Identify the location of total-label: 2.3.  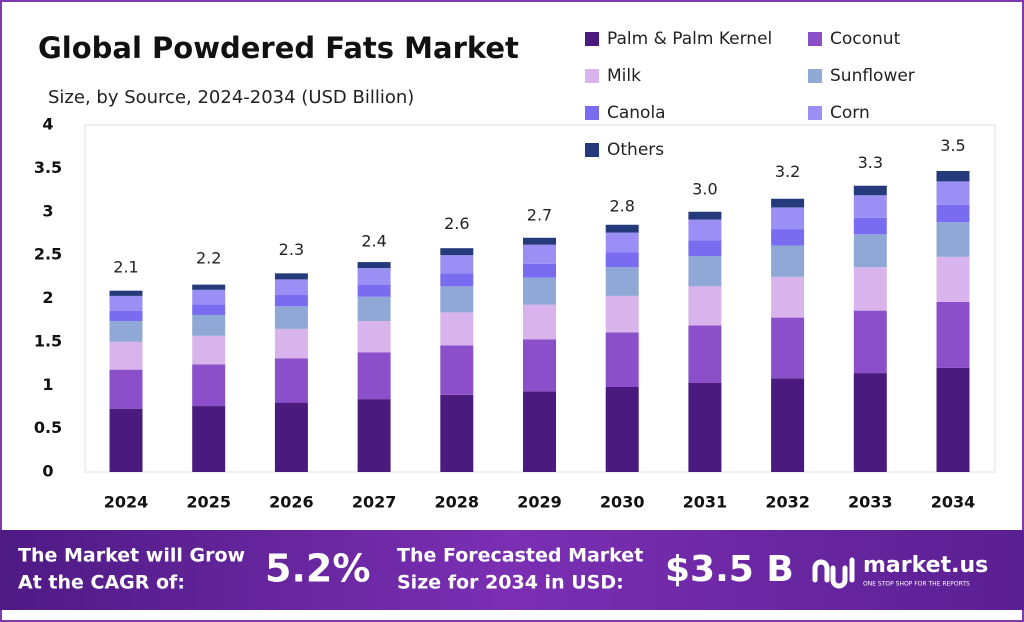
(291, 249).